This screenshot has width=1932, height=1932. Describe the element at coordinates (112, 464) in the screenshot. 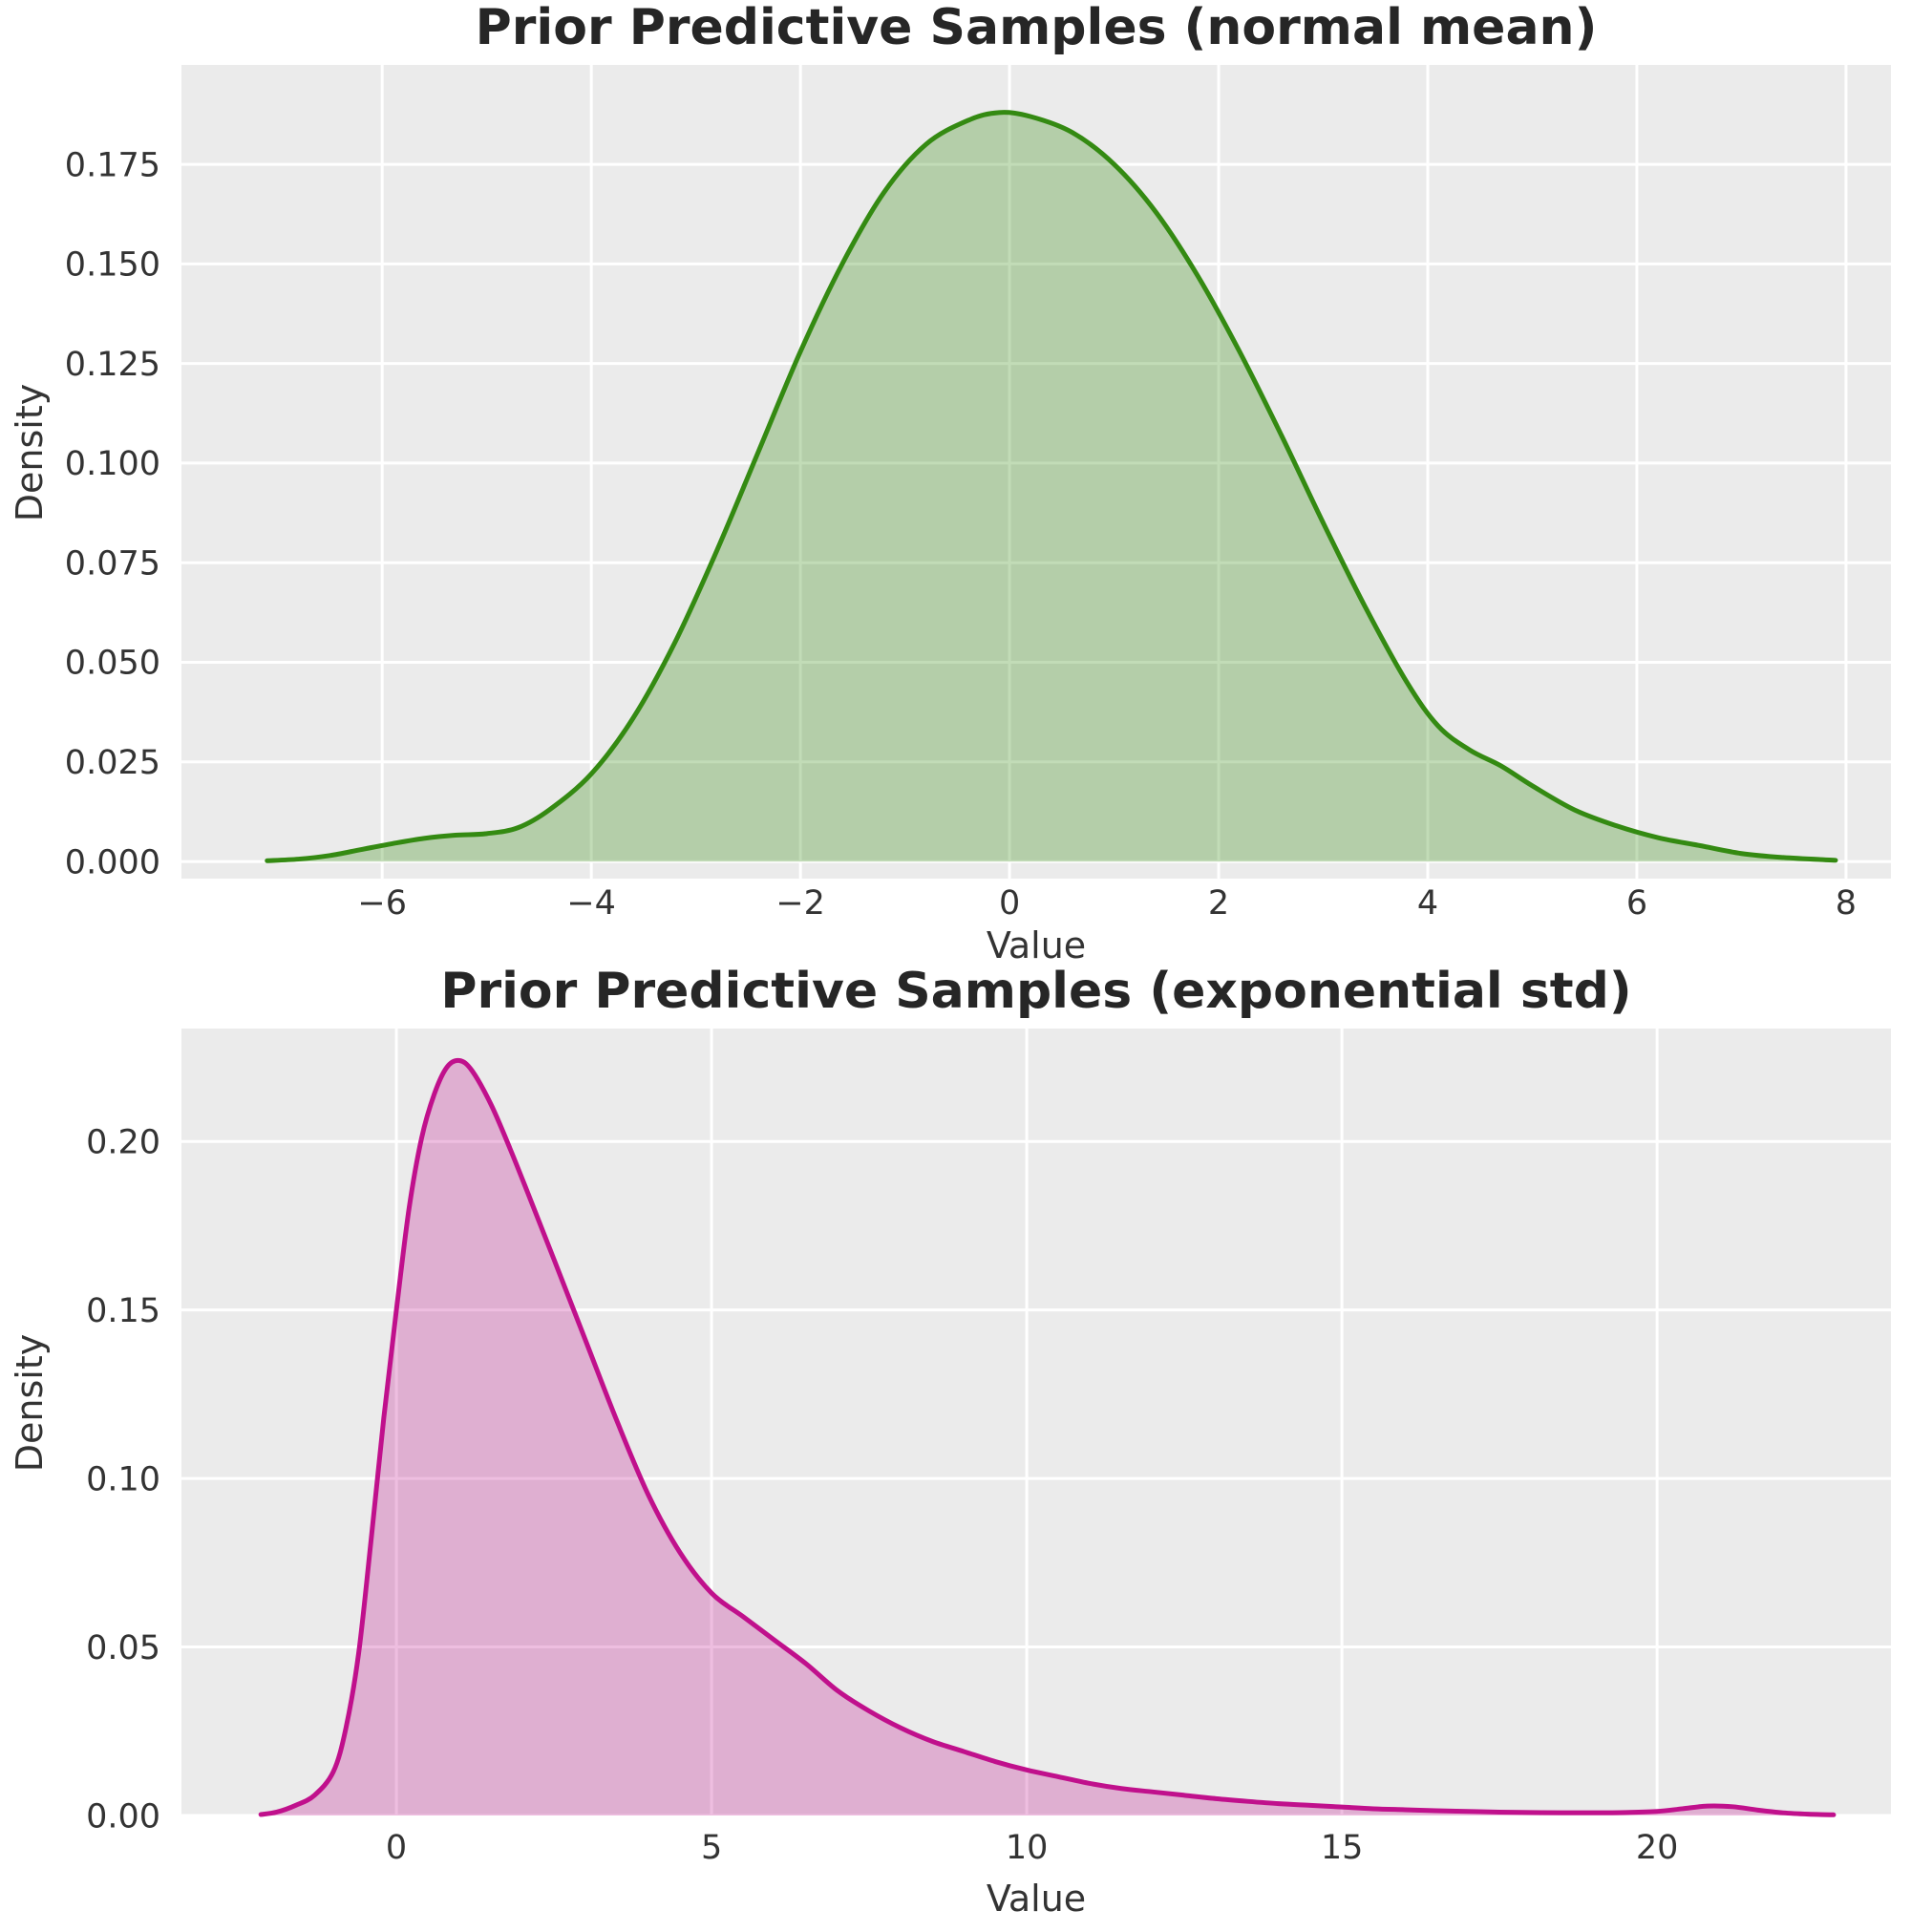

I see `y-tick-label: 0.100` at that location.